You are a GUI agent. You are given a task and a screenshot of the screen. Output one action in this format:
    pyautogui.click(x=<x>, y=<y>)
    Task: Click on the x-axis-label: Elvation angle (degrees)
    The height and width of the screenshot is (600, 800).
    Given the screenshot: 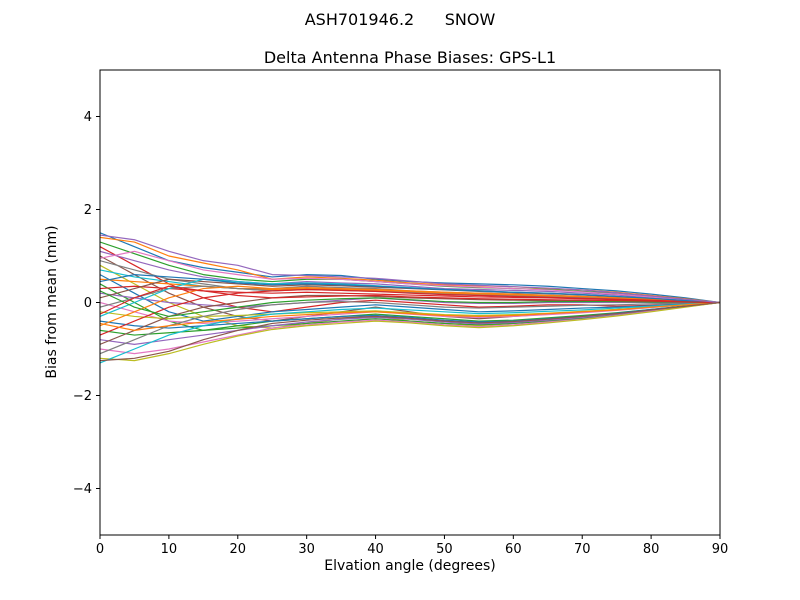 What is the action you would take?
    pyautogui.click(x=410, y=566)
    